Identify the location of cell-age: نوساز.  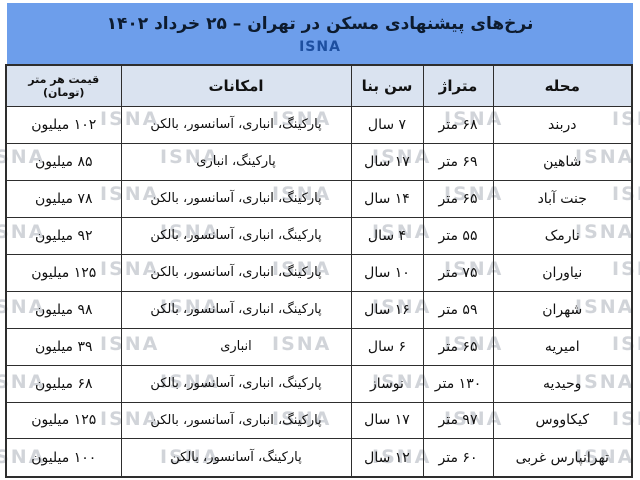
(387, 383).